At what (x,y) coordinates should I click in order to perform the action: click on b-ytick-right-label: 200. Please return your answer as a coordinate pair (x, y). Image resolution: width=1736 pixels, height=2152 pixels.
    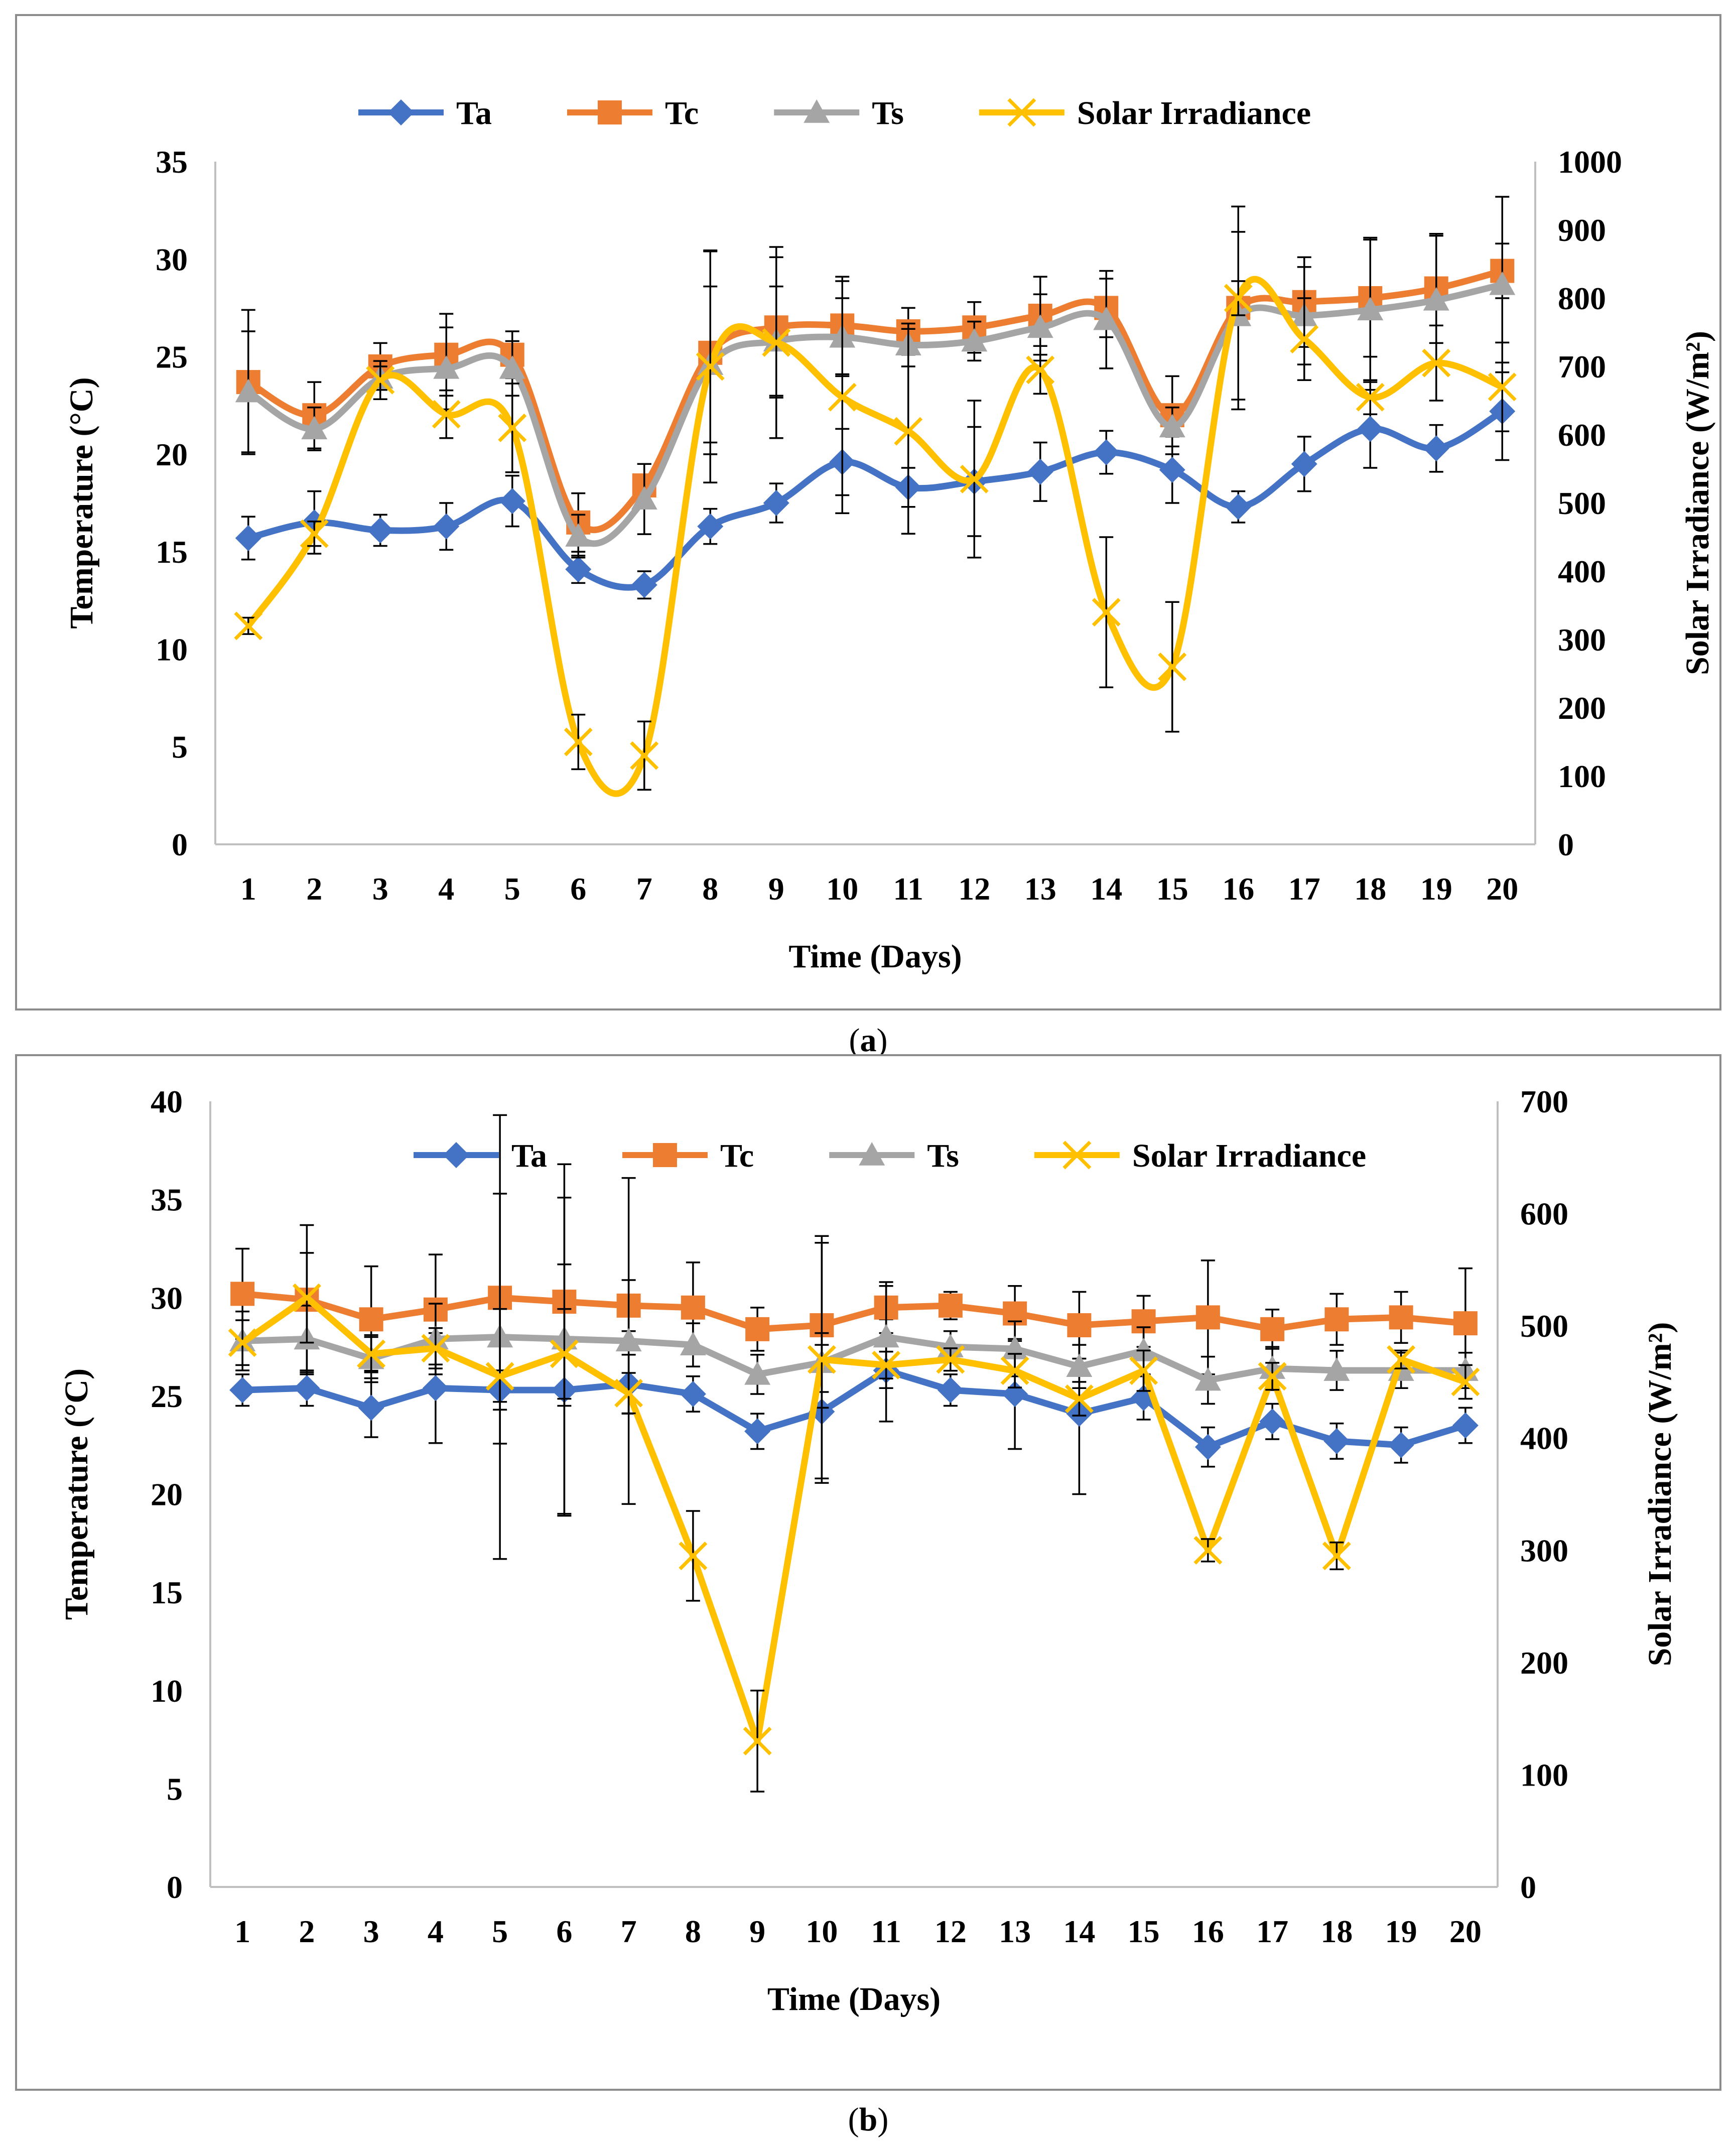
    Looking at the image, I should click on (1544, 1663).